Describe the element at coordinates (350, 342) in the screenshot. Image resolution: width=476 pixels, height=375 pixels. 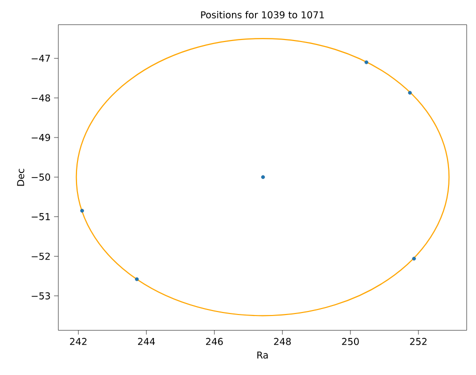
I see `x-tick-label: 250` at that location.